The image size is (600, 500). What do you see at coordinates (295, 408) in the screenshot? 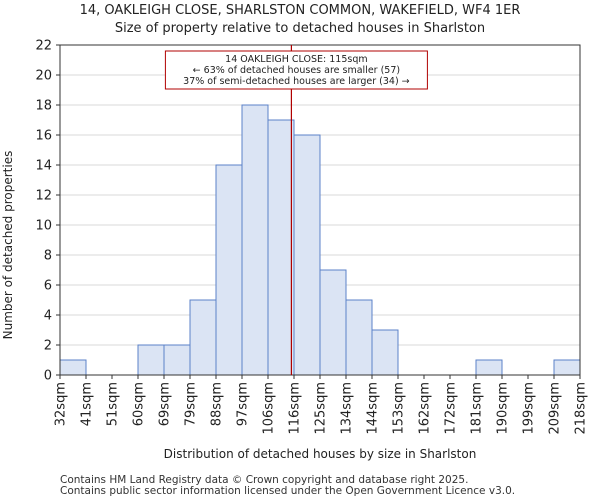
I see `x-tick-label: 116sqm` at bounding box center [295, 408].